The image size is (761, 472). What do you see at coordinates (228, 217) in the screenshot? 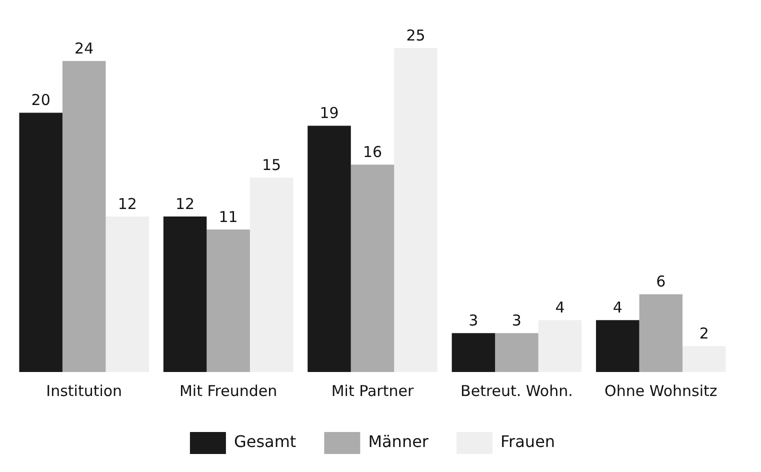
I see `data-label: 11` at bounding box center [228, 217].